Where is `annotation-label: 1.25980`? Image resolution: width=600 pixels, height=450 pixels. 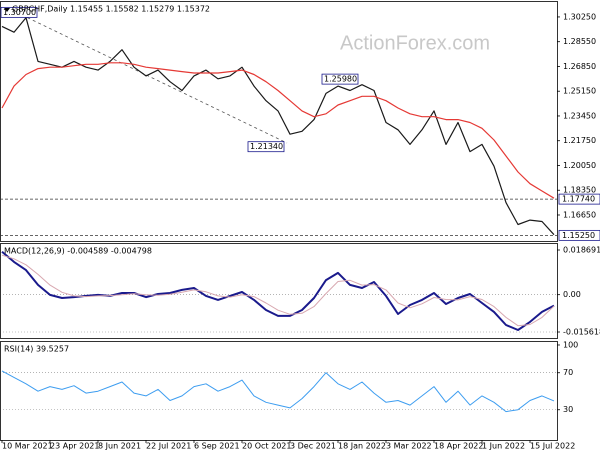 annotation-label: 1.25980 is located at coordinates (340, 79).